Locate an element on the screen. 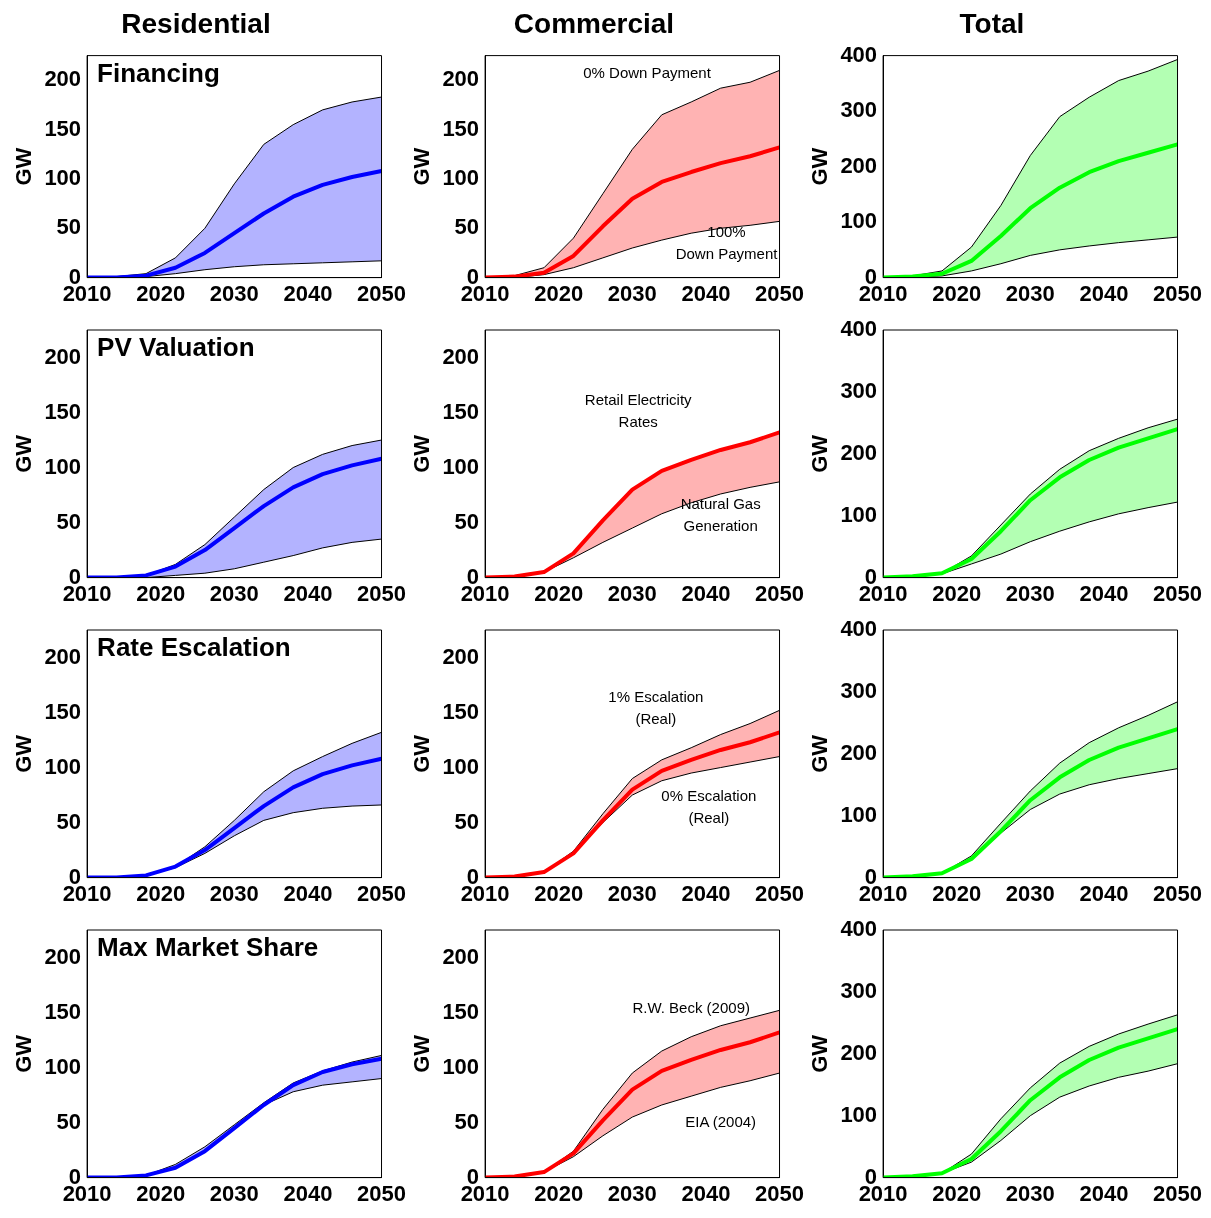 The height and width of the screenshot is (1218, 1211). chart-title: Total is located at coordinates (992, 23).